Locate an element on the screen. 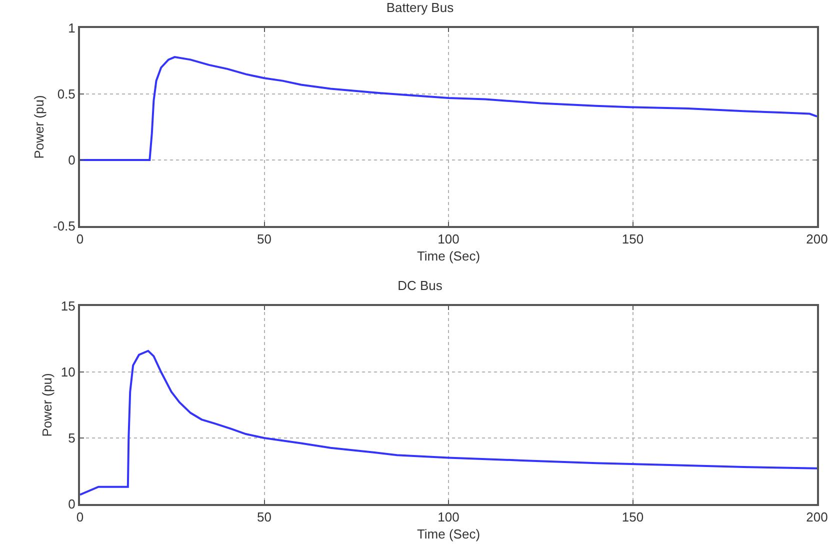 This screenshot has width=840, height=557. y-tick-label: 15 is located at coordinates (68, 306).